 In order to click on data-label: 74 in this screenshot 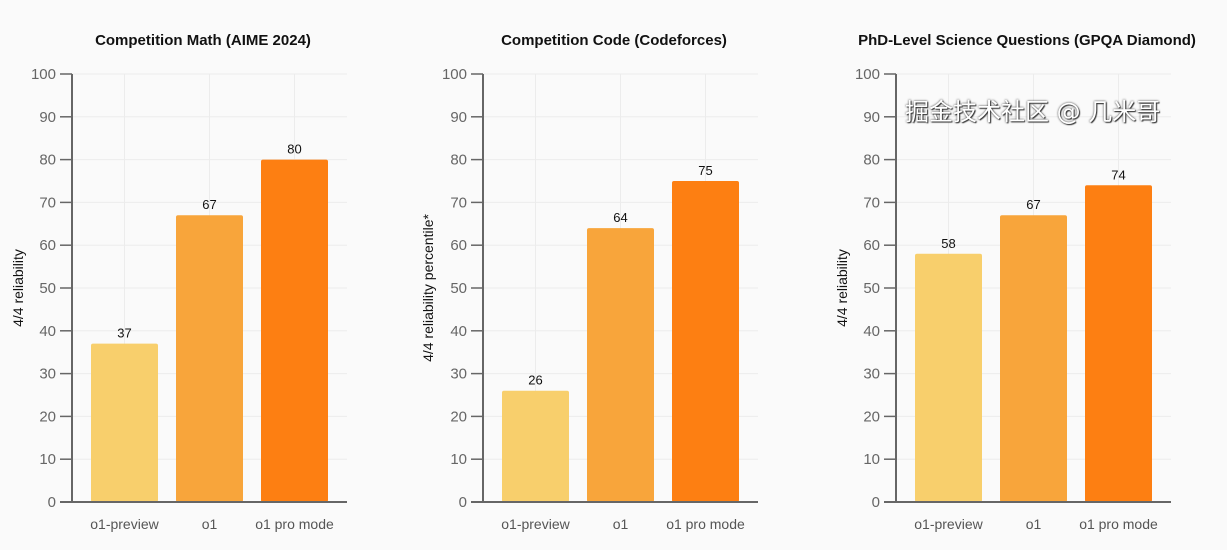, I will do `click(1118, 174)`.